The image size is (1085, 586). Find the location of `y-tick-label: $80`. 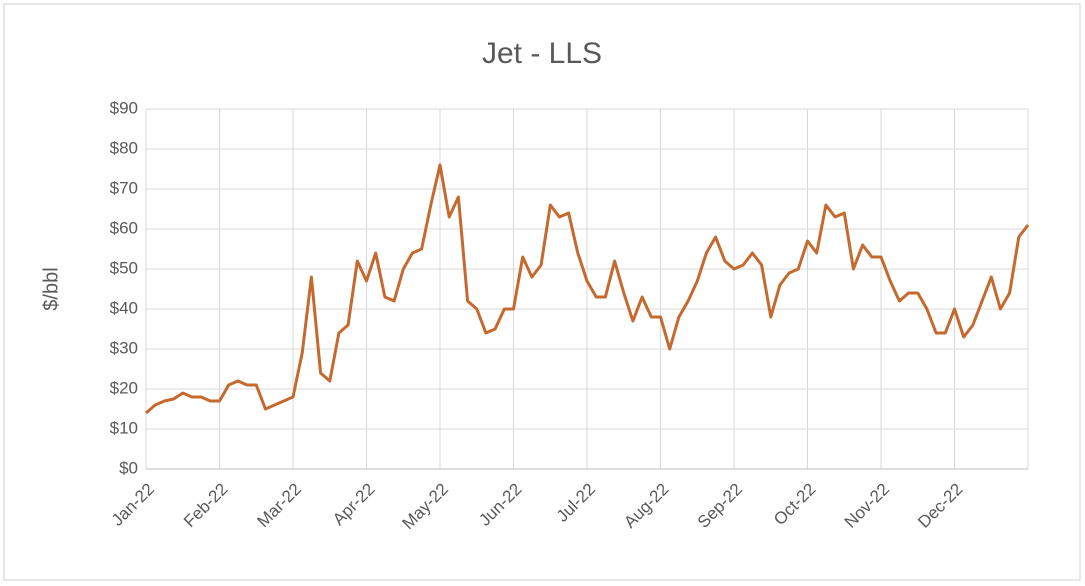

y-tick-label: $80 is located at coordinates (124, 147).